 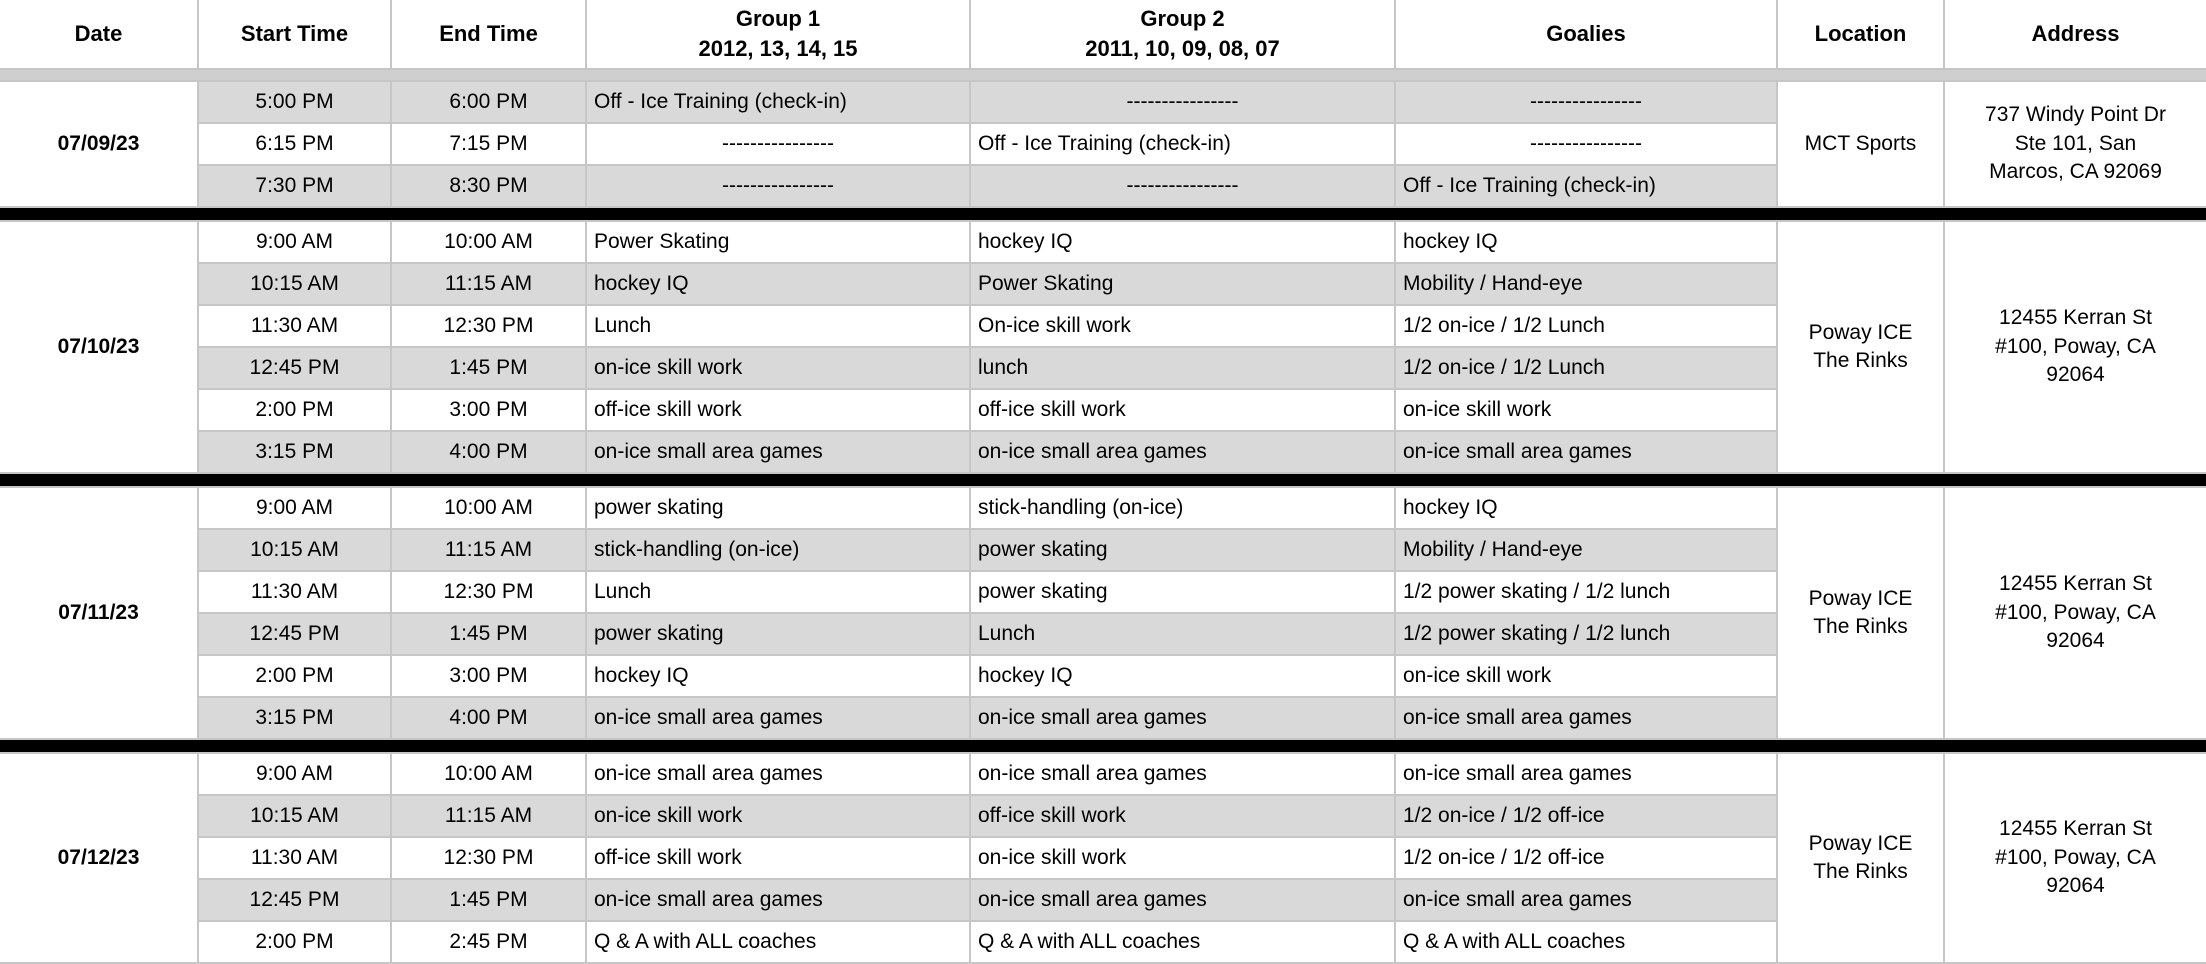 I want to click on column-header-start-time: Start Time, so click(x=294, y=35).